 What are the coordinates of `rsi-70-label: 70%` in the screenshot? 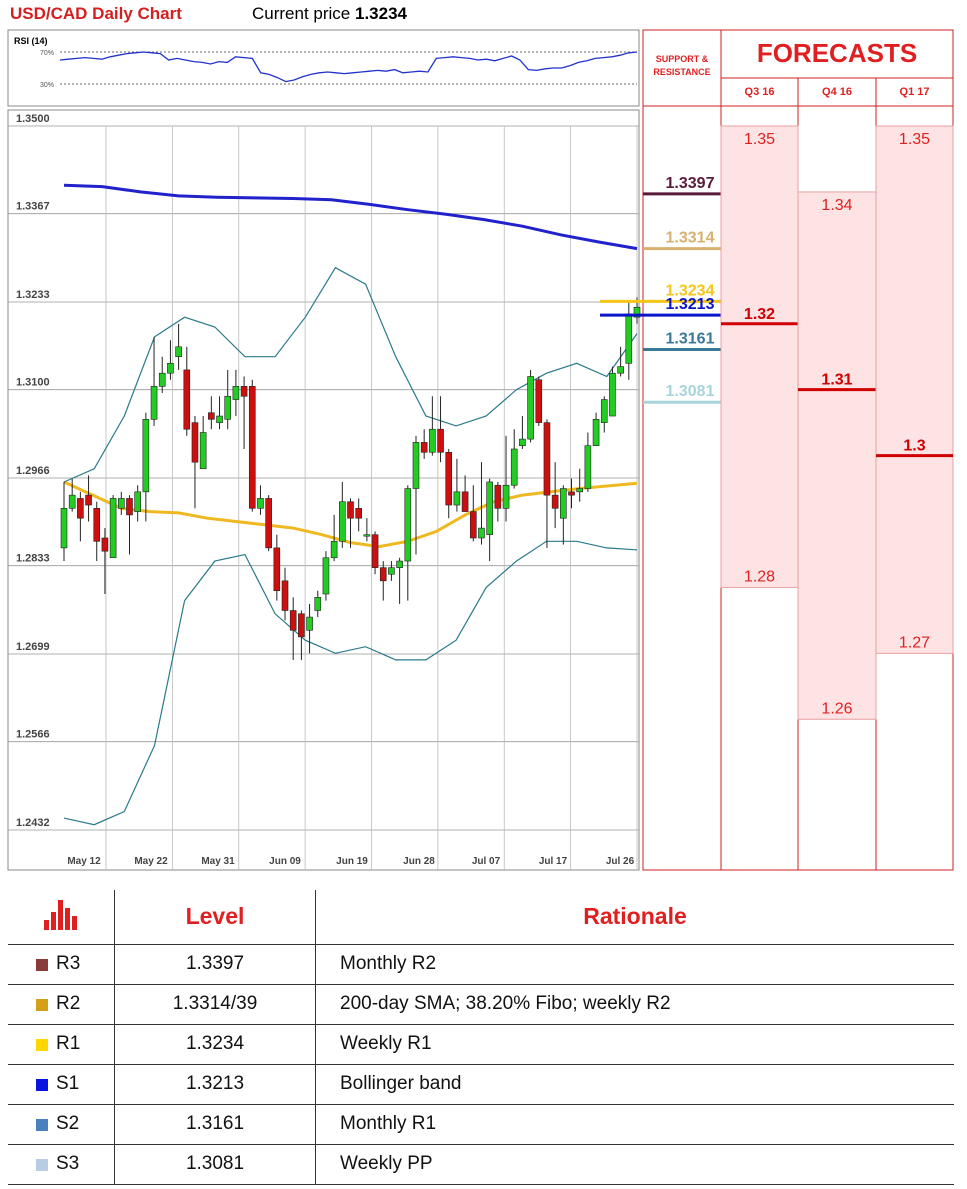 It's located at (47, 53).